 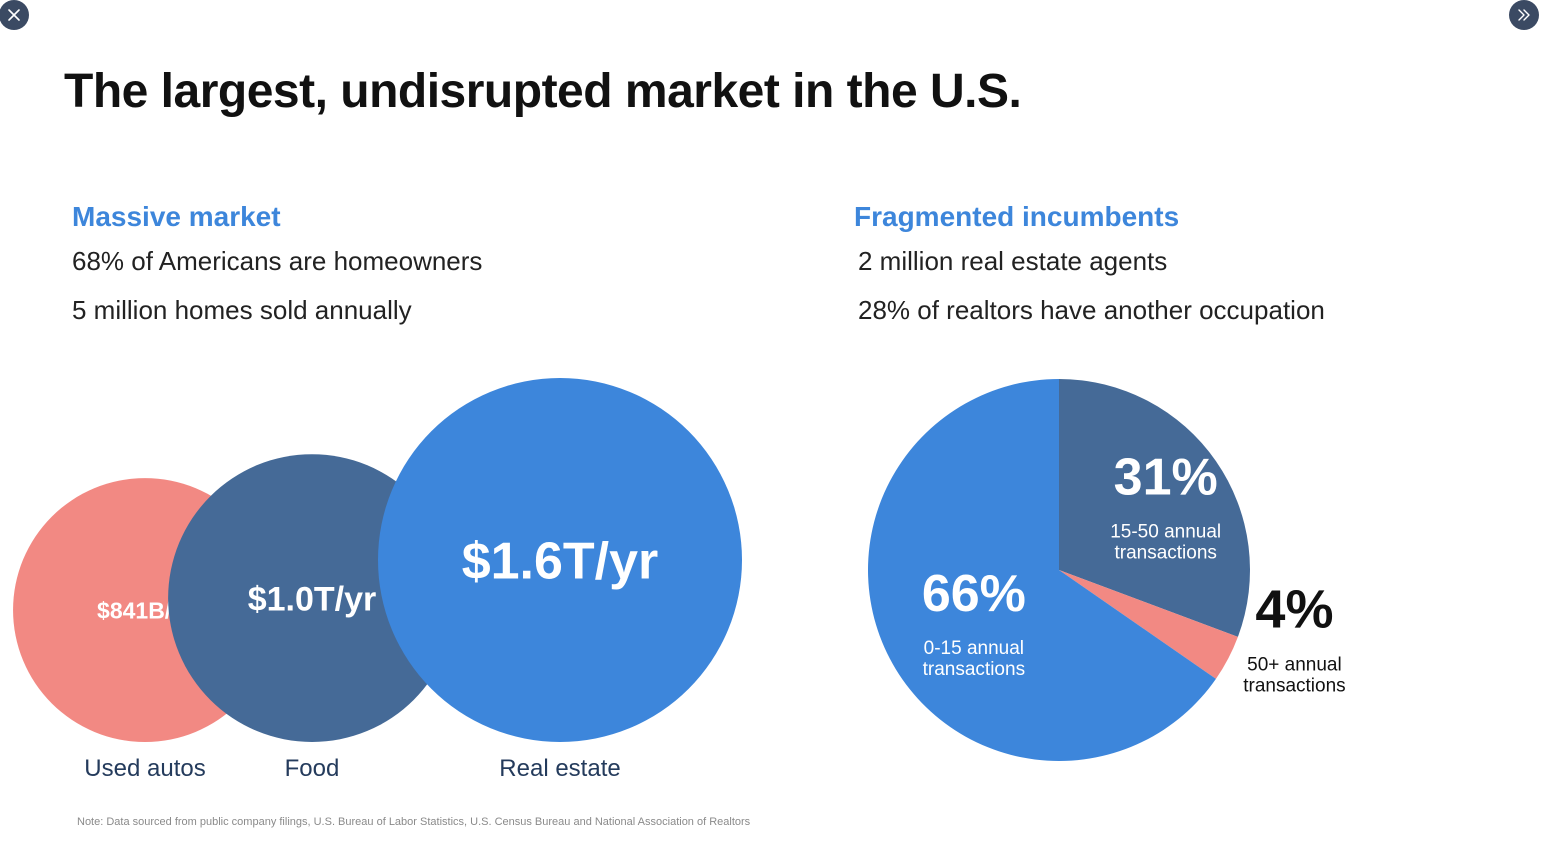 I want to click on bubble-real-estate, so click(x=560, y=560).